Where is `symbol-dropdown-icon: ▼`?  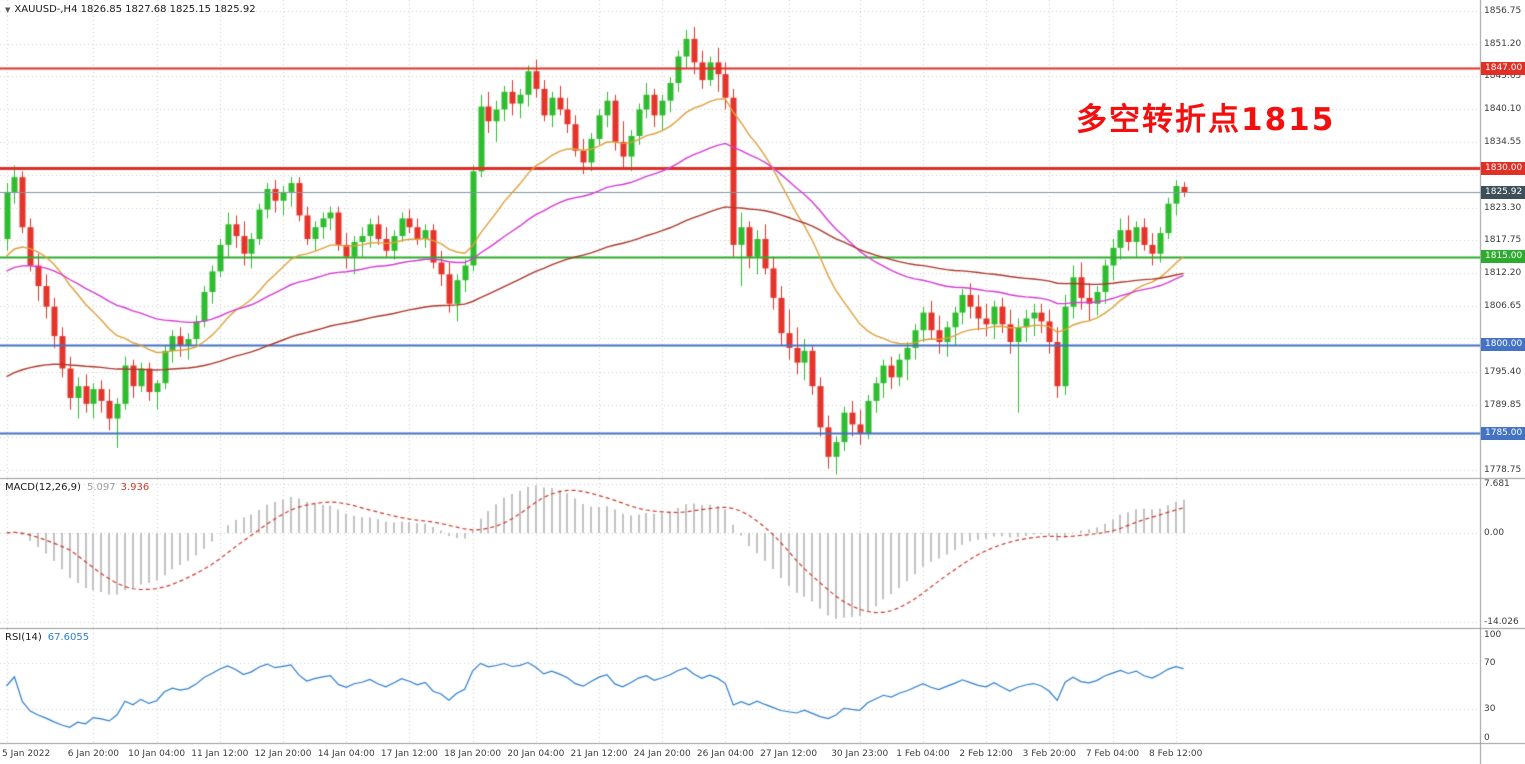
symbol-dropdown-icon: ▼ is located at coordinates (8, 9).